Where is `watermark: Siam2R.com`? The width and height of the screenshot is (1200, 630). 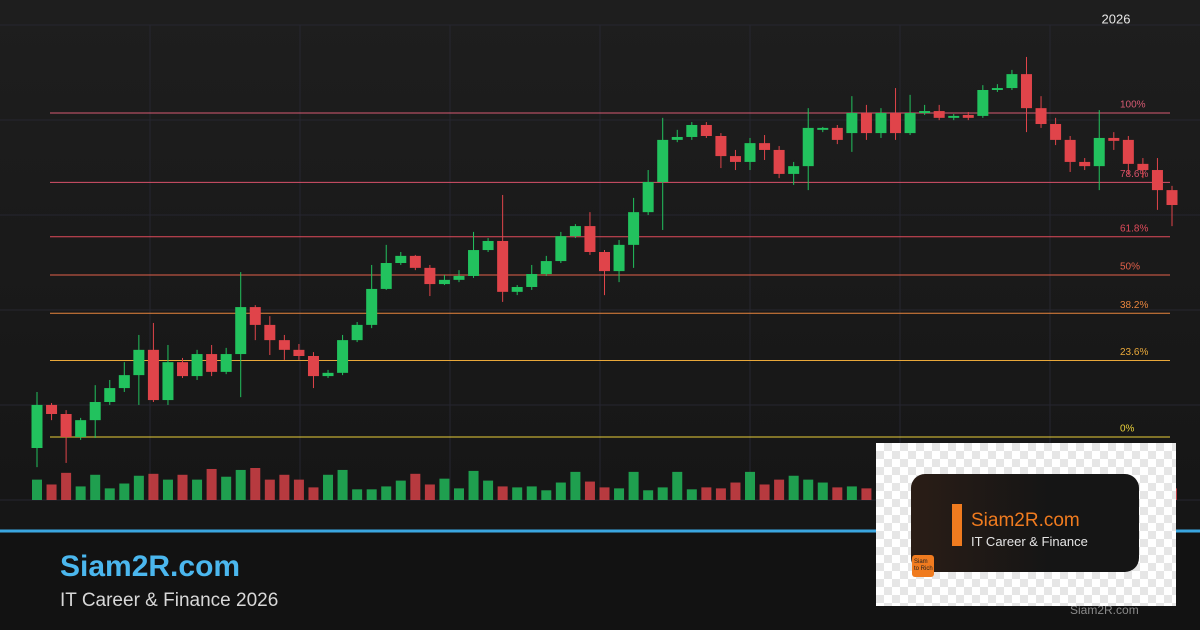 watermark: Siam2R.com is located at coordinates (1104, 610).